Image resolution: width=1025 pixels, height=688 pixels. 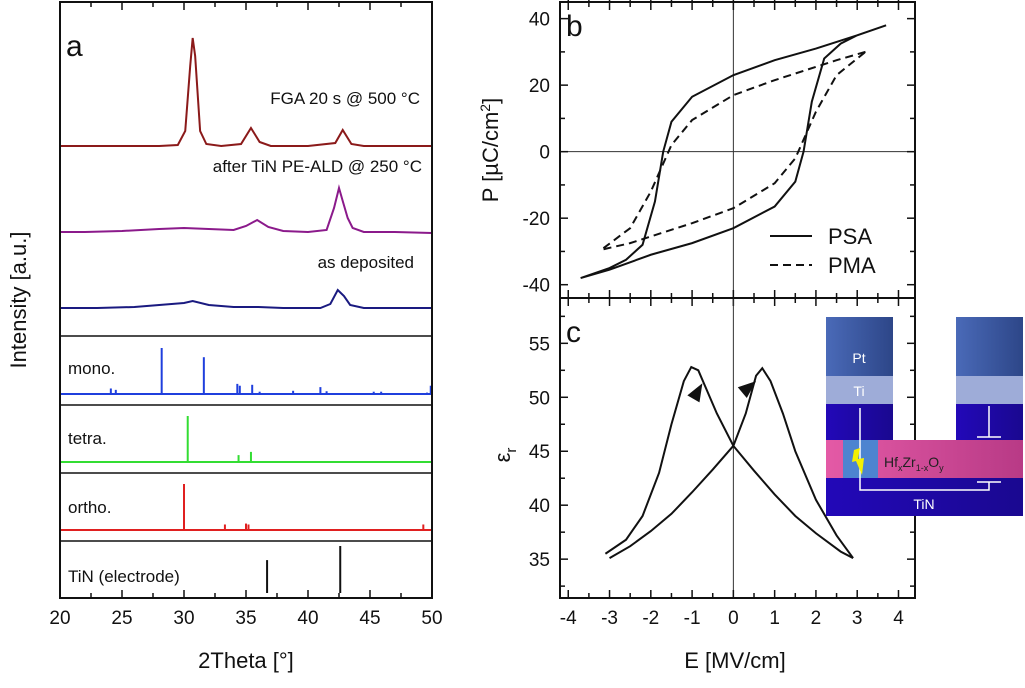 I want to click on y-tick-label: 45, so click(x=539, y=452).